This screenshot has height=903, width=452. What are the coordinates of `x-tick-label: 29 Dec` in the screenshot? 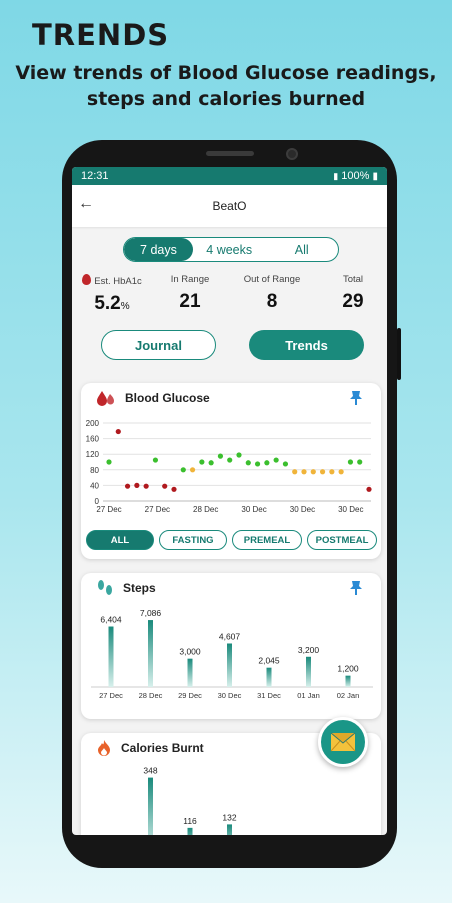 It's located at (190, 695).